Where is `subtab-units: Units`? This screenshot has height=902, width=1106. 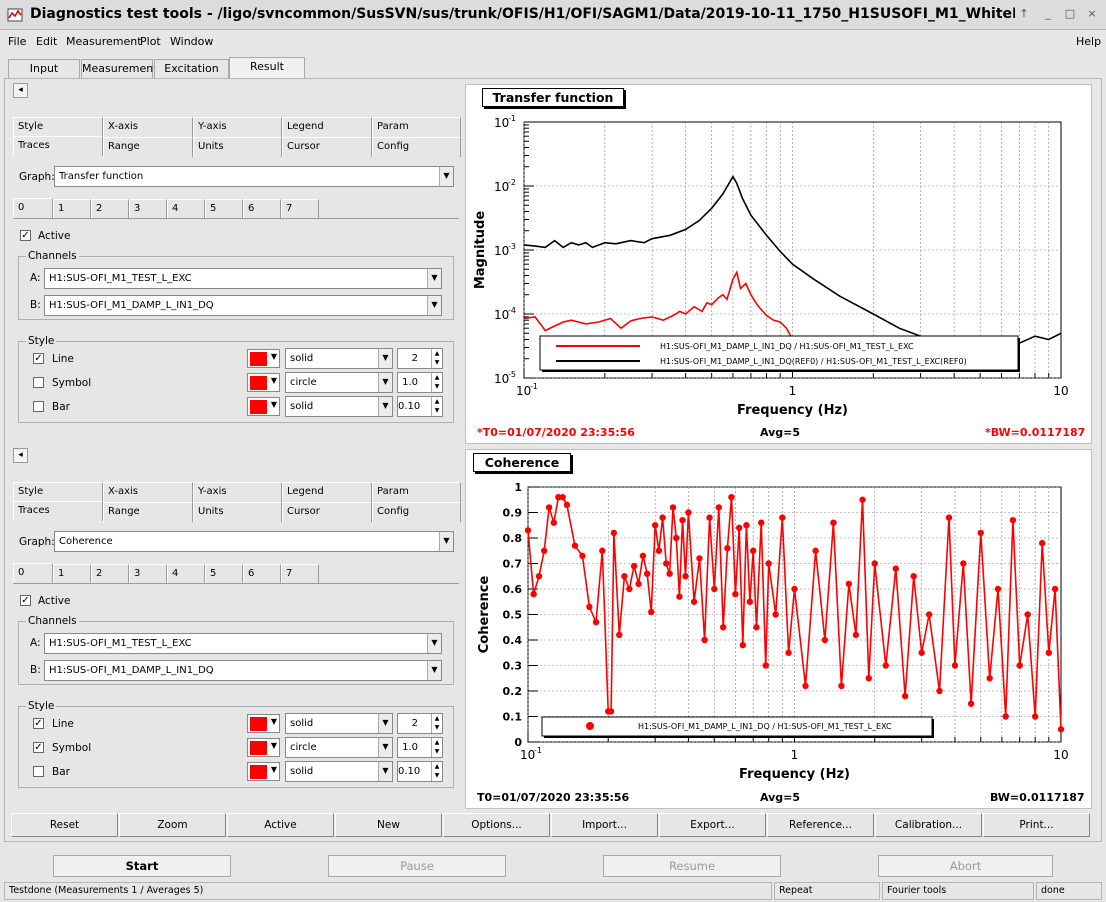 subtab-units: Units is located at coordinates (237, 512).